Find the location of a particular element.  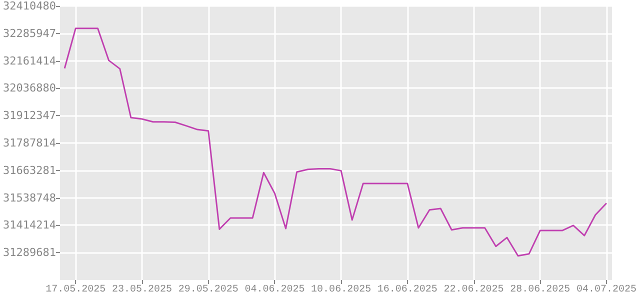

x-tick-label: 29.05.2025 is located at coordinates (208, 290).